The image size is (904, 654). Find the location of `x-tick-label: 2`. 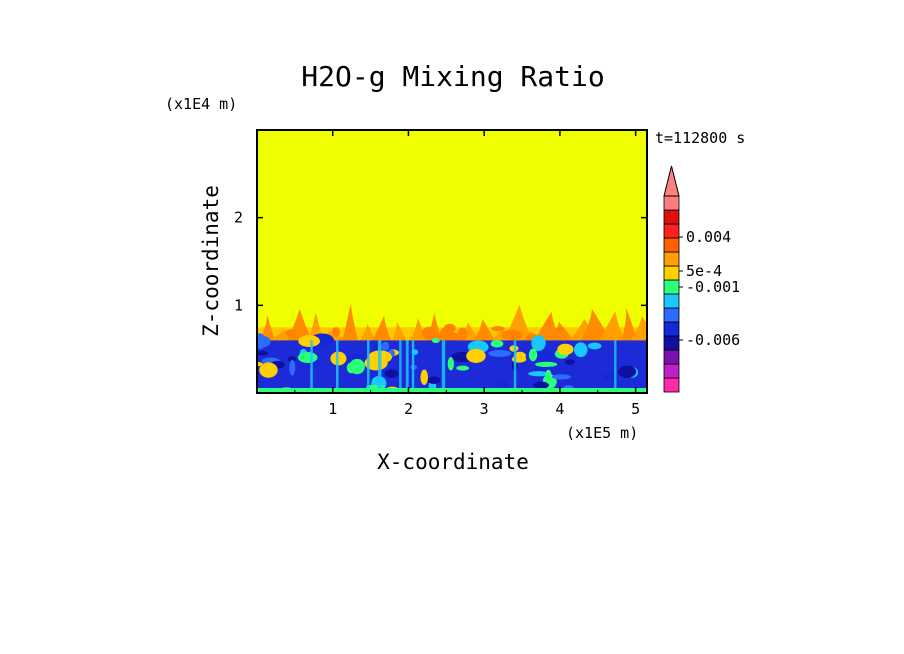

x-tick-label: 2 is located at coordinates (408, 409).